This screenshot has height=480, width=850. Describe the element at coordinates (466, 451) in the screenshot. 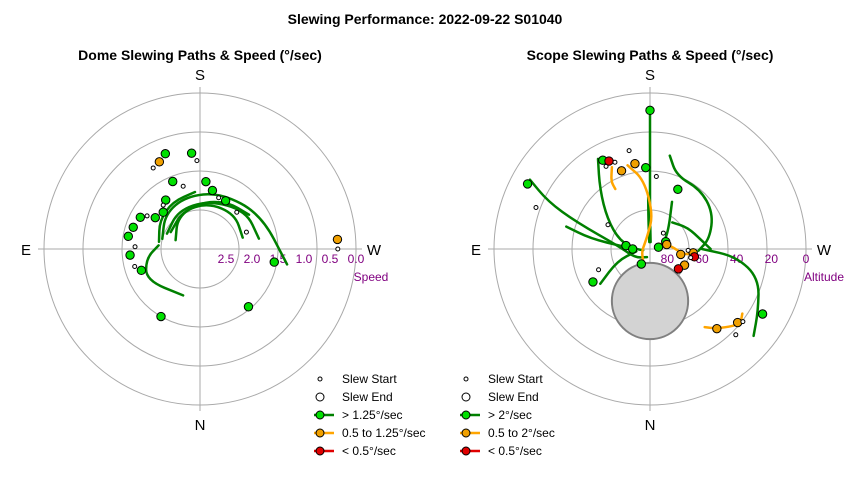

I see `scope-legend-marker-slow` at that location.